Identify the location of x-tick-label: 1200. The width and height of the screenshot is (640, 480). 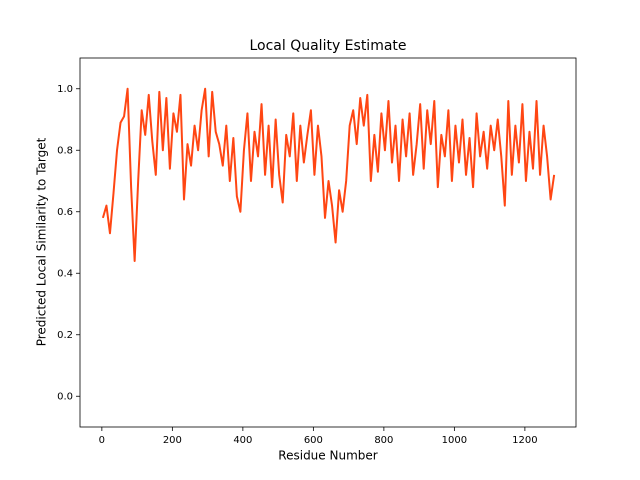
(524, 440).